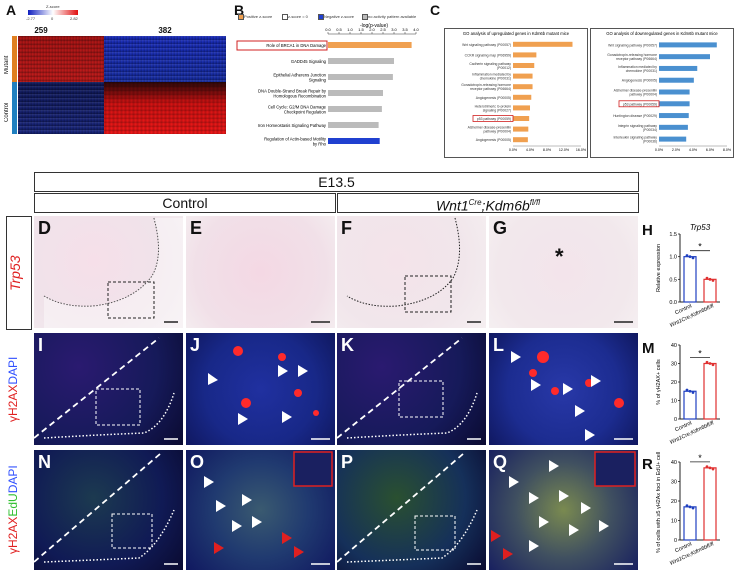  What do you see at coordinates (19, 273) in the screenshot?
I see `trp53-row-label-box: Trp53` at bounding box center [19, 273].